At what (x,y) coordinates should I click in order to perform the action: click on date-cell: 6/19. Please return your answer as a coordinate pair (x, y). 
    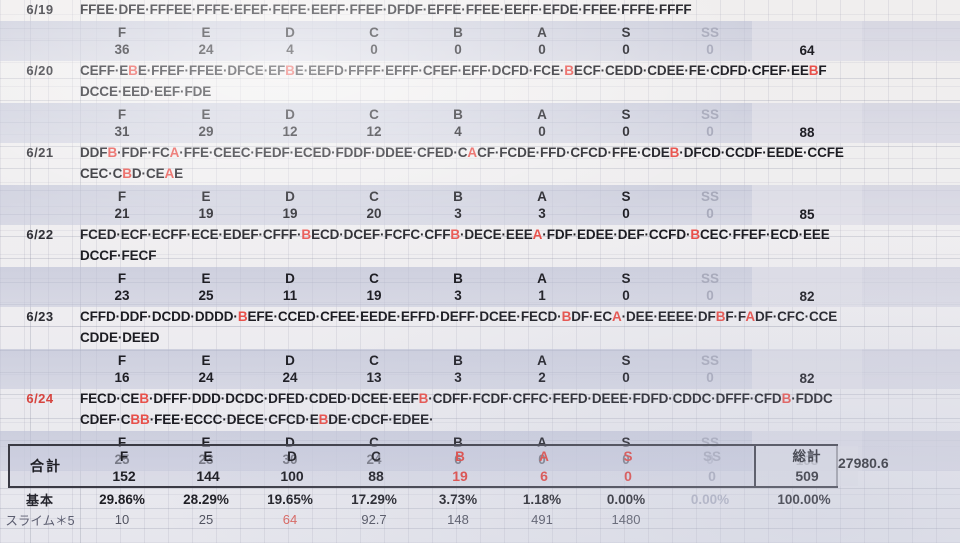
    Looking at the image, I should click on (40, 9).